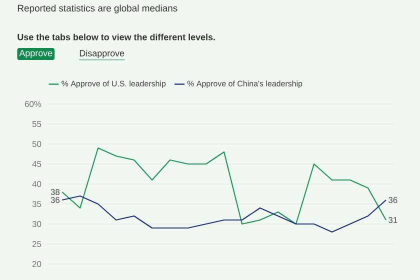 This screenshot has height=280, width=420. What do you see at coordinates (37, 124) in the screenshot?
I see `y-tick-label: 55` at bounding box center [37, 124].